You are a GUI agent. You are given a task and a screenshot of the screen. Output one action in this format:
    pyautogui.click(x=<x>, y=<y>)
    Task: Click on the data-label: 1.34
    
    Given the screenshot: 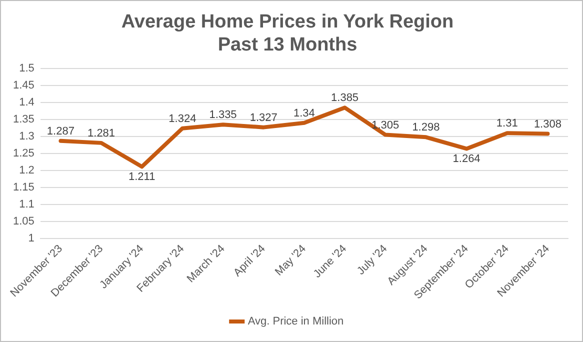 What is the action you would take?
    pyautogui.click(x=304, y=113)
    